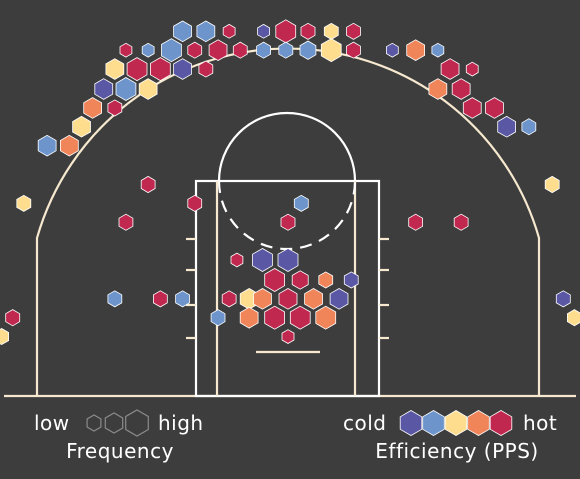  What do you see at coordinates (52, 423) in the screenshot?
I see `legend-low-label: low` at bounding box center [52, 423].